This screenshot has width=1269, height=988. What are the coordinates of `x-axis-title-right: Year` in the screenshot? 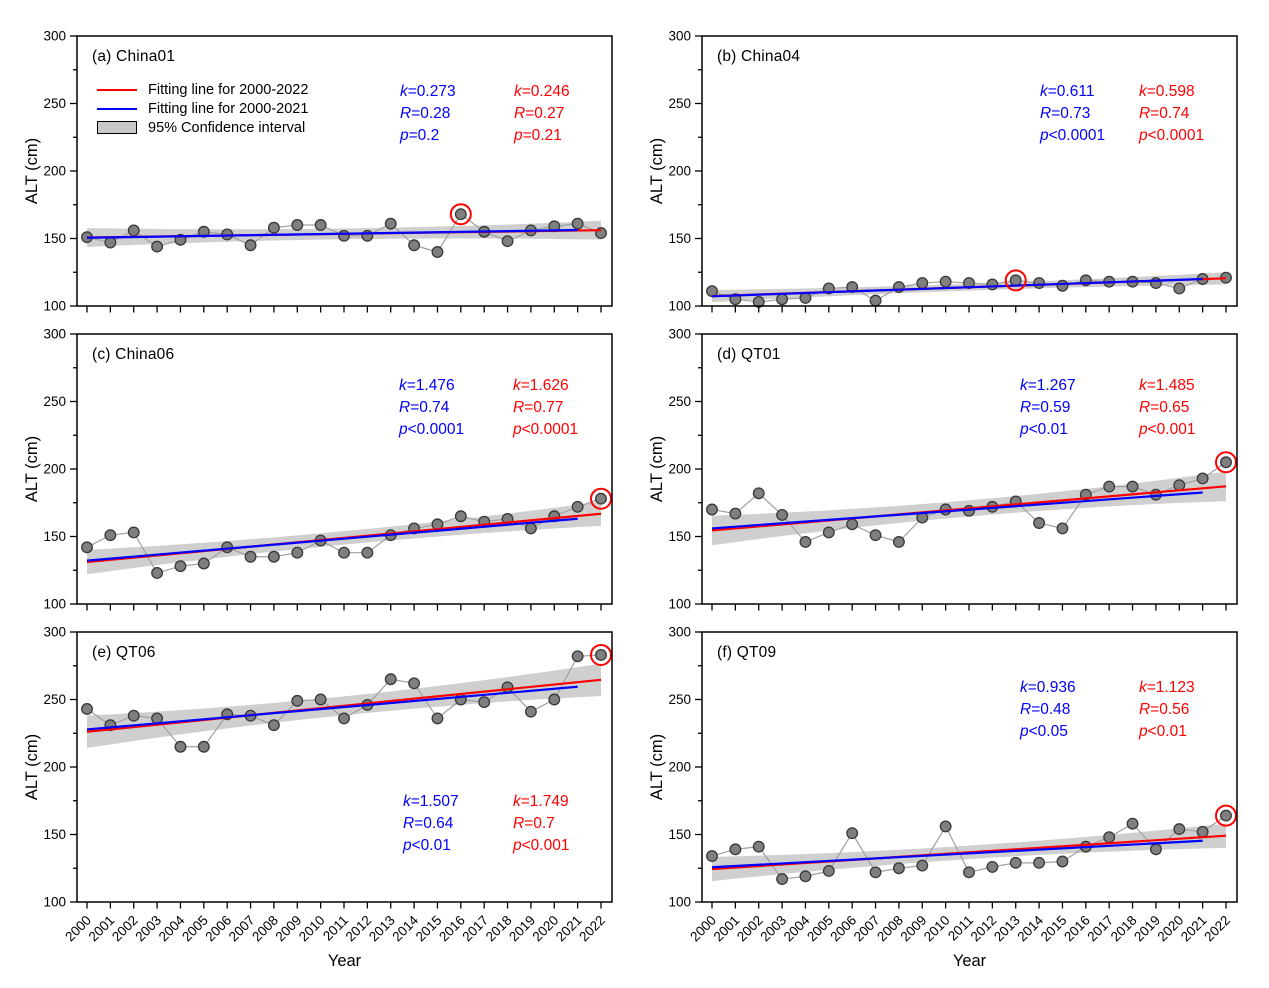 It's located at (969, 961).